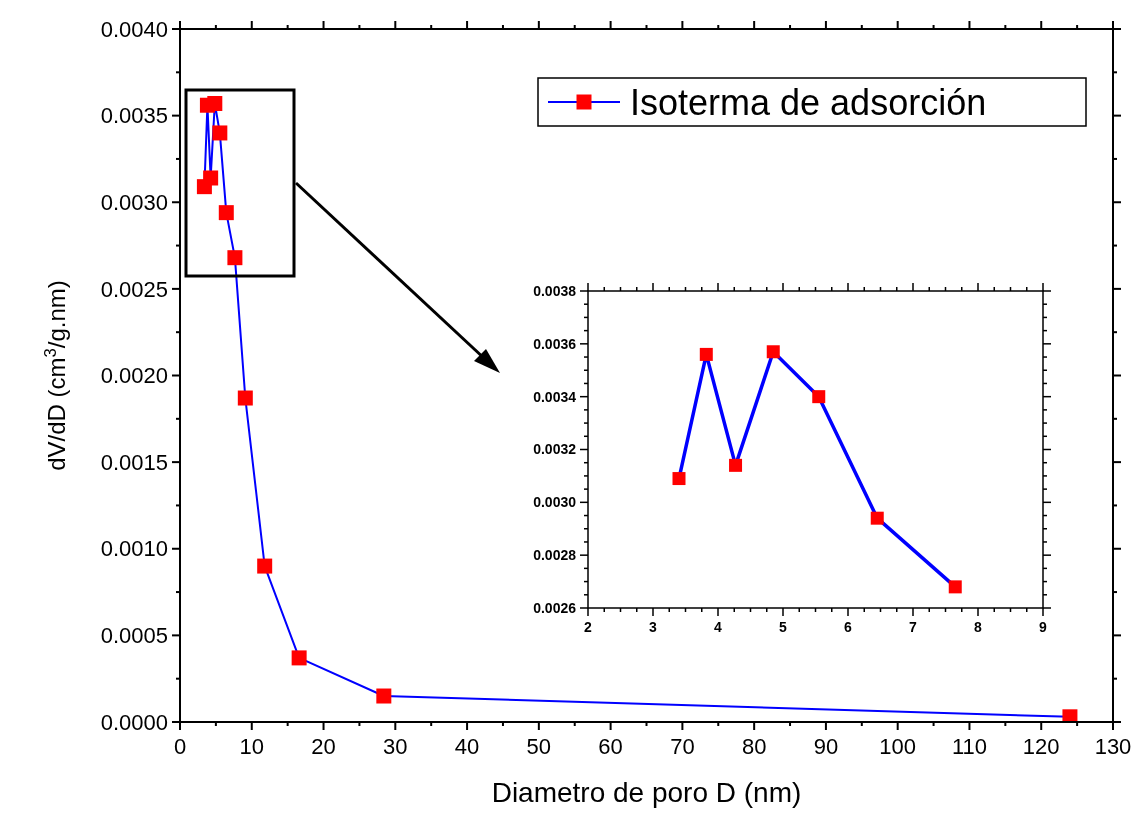  I want to click on y-tick-label: 0.0028, so click(555, 555).